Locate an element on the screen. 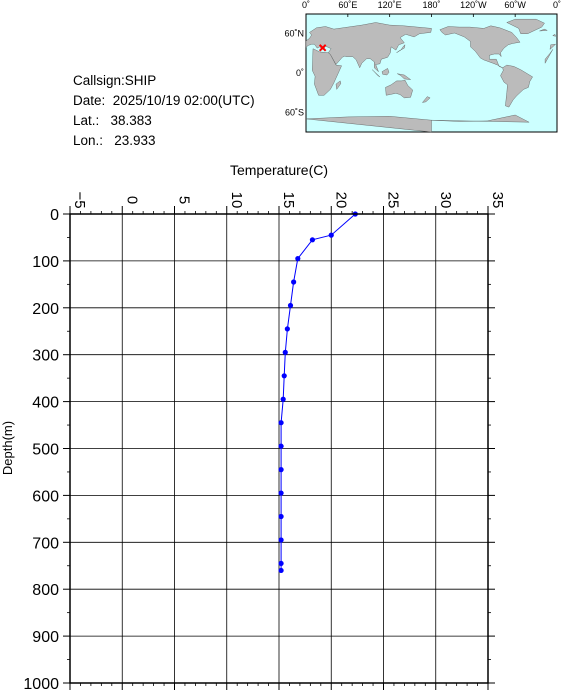 This screenshot has width=564, height=690. longitude-text: Lon.: 23.933 is located at coordinates (114, 140).